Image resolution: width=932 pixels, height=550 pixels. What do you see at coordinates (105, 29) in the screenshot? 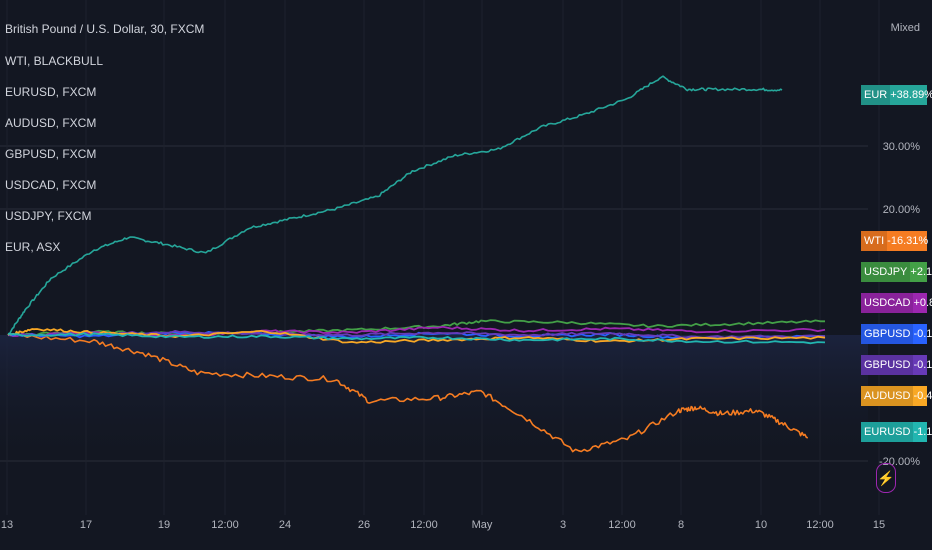
I see `symbol-title: British Pound / U.S. Dollar, 30, FXCM` at bounding box center [105, 29].